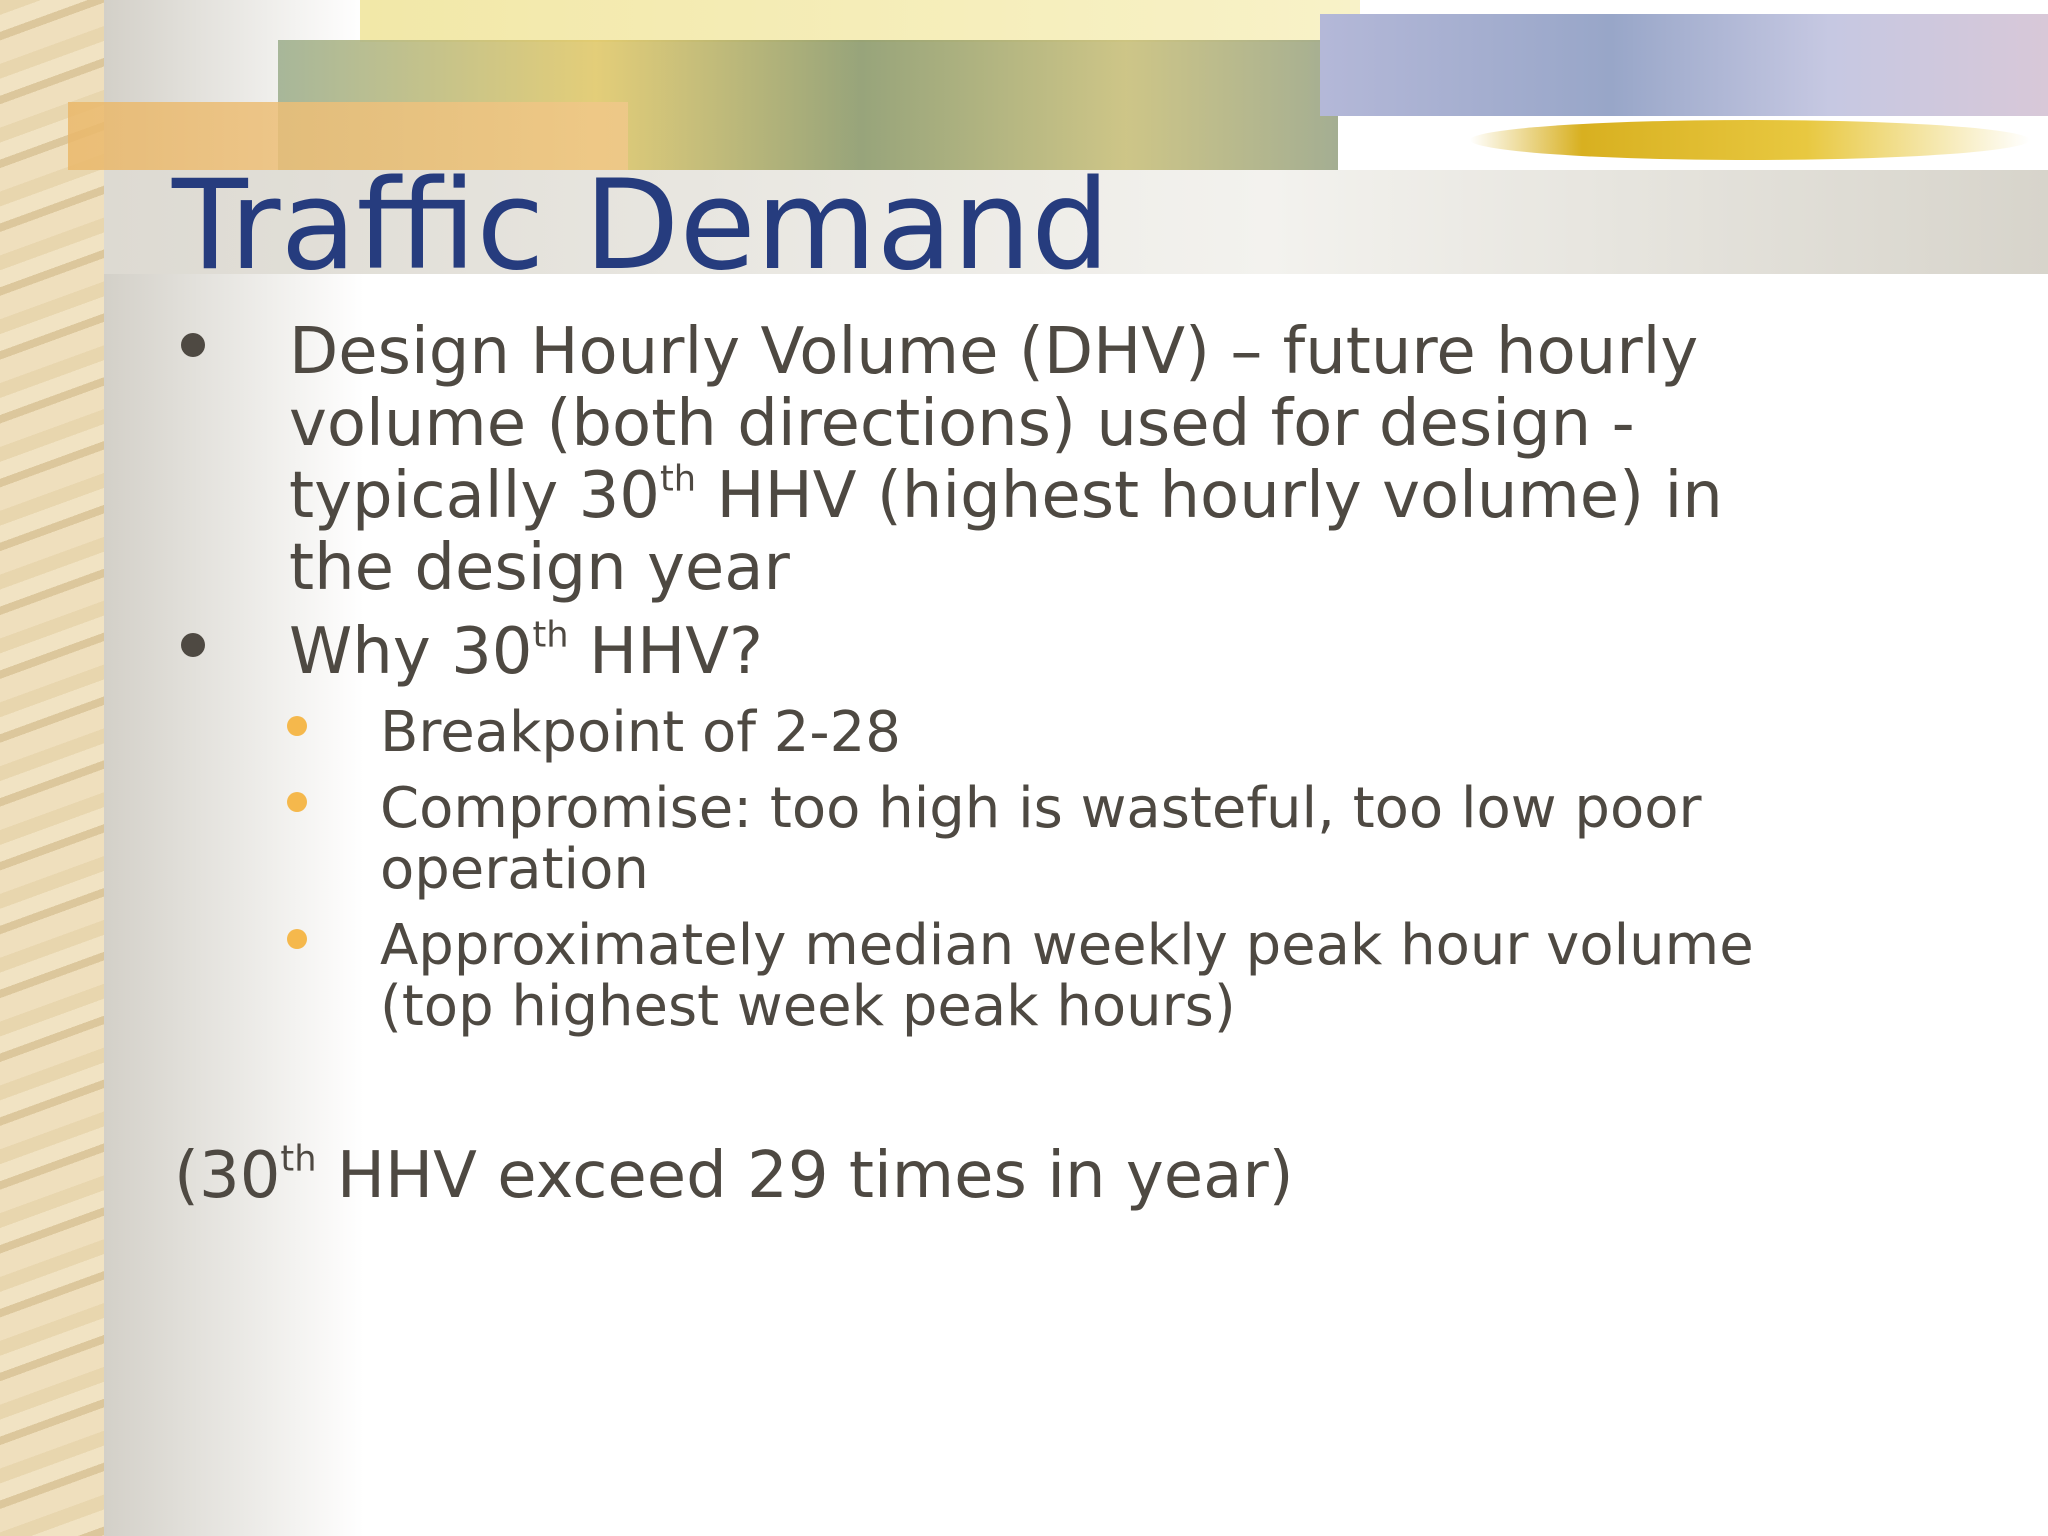 The height and width of the screenshot is (1536, 2048). I want to click on title: Traffic Demand, so click(641, 226).